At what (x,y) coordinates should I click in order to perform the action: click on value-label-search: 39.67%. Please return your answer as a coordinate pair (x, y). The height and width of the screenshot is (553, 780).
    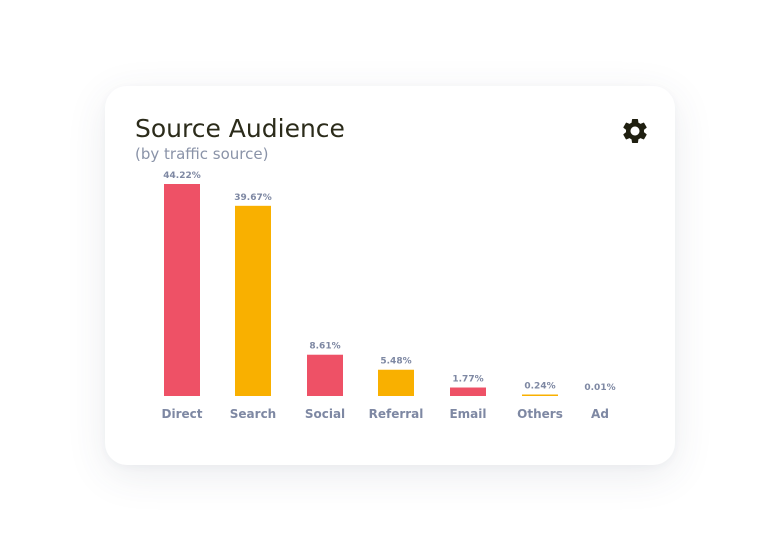
    Looking at the image, I should click on (253, 198).